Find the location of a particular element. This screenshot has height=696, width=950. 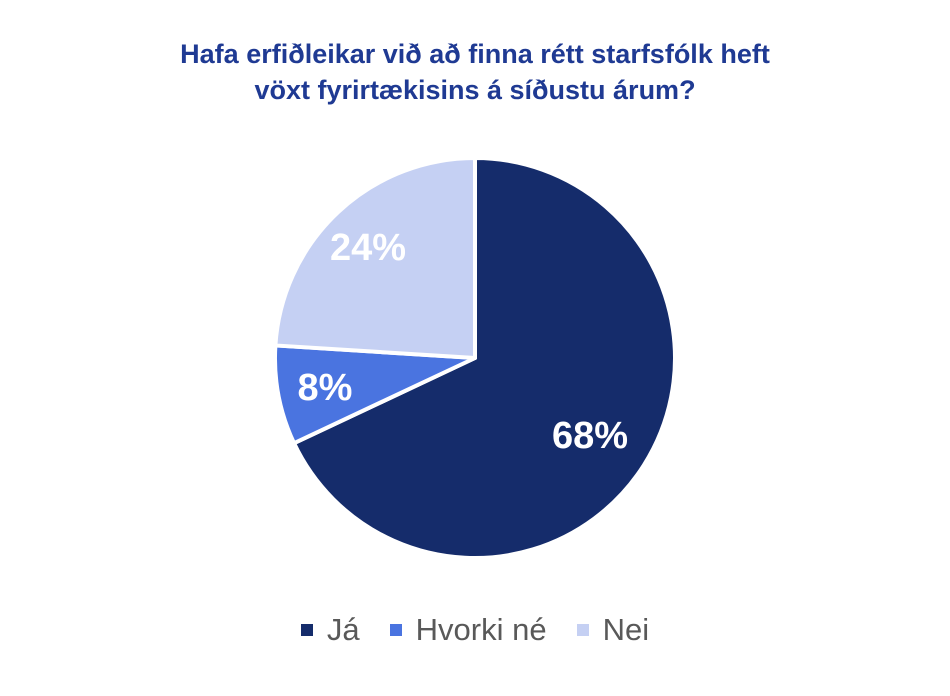

data-label-hvorki-ne: 8% is located at coordinates (325, 388).